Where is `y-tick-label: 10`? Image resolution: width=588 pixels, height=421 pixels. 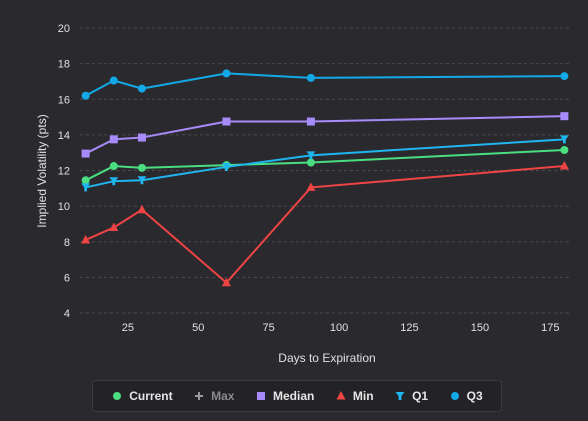 y-tick-label: 10 is located at coordinates (64, 207).